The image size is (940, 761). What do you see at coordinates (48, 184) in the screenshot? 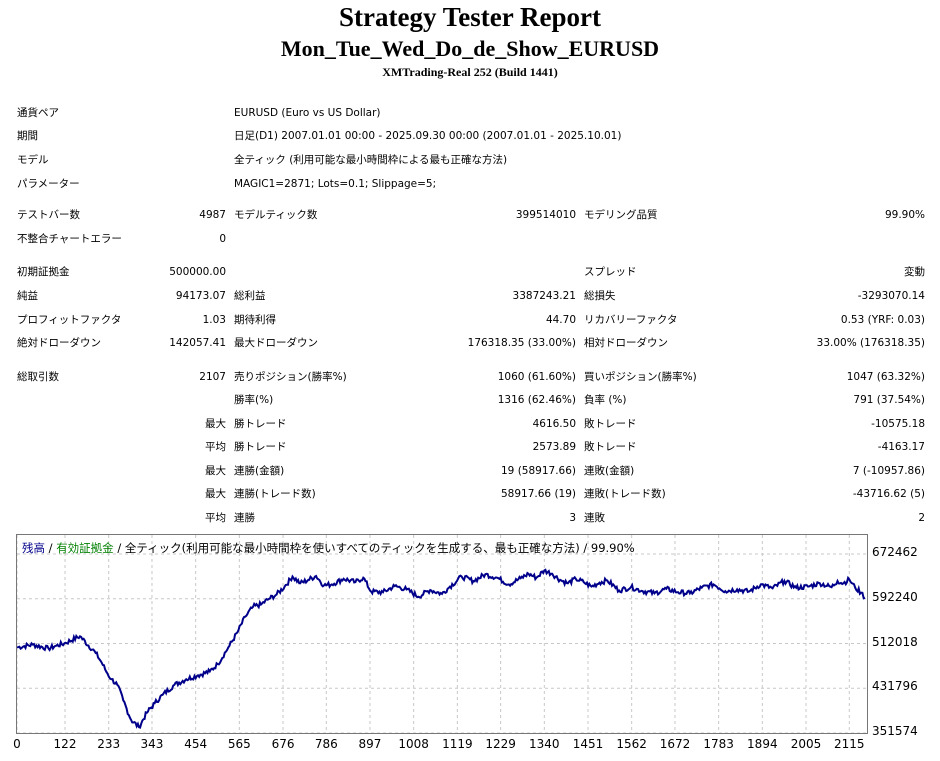
I see `info-label-params: パラメーター` at bounding box center [48, 184].